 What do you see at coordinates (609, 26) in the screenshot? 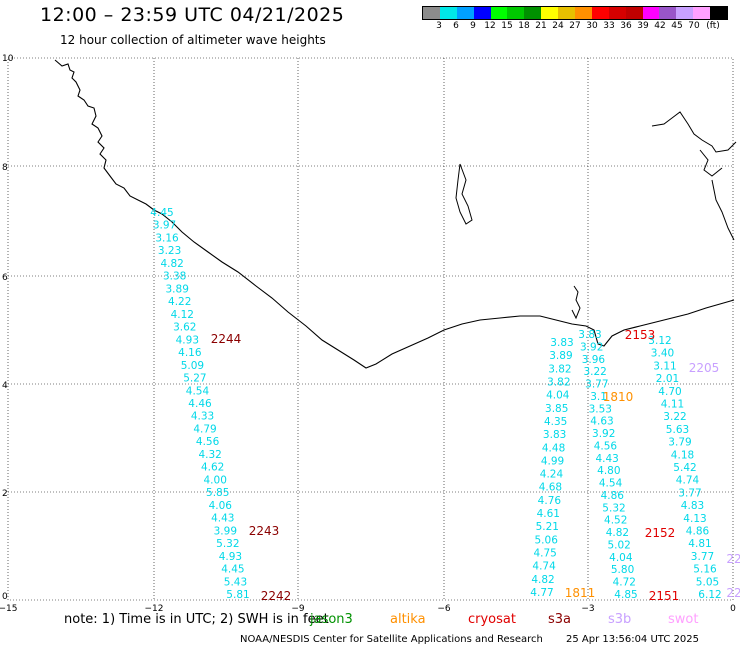
I see `color-scale-label: 33` at bounding box center [609, 26].